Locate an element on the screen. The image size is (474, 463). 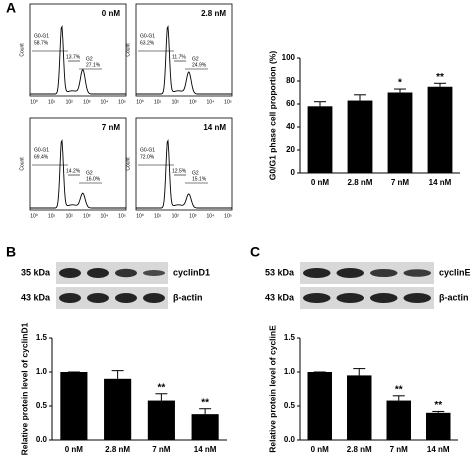
x-tick-label: 0 nM is located at coordinates (74, 449).